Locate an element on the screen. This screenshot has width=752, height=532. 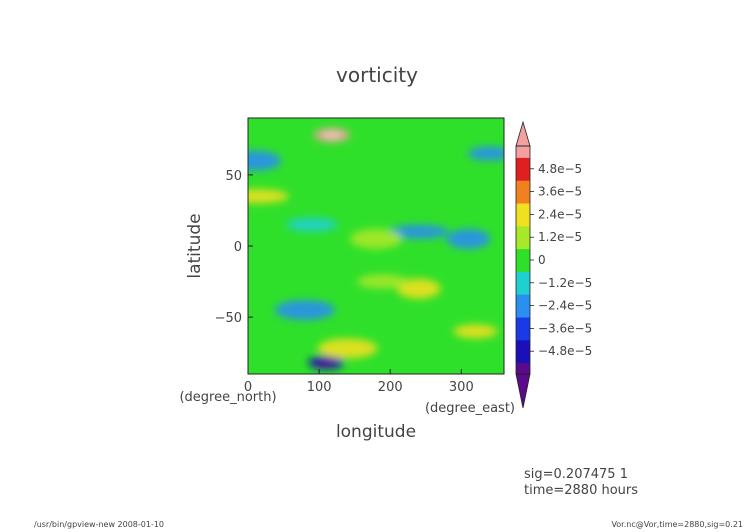
colorbar-max-triangle is located at coordinates (523, 133).